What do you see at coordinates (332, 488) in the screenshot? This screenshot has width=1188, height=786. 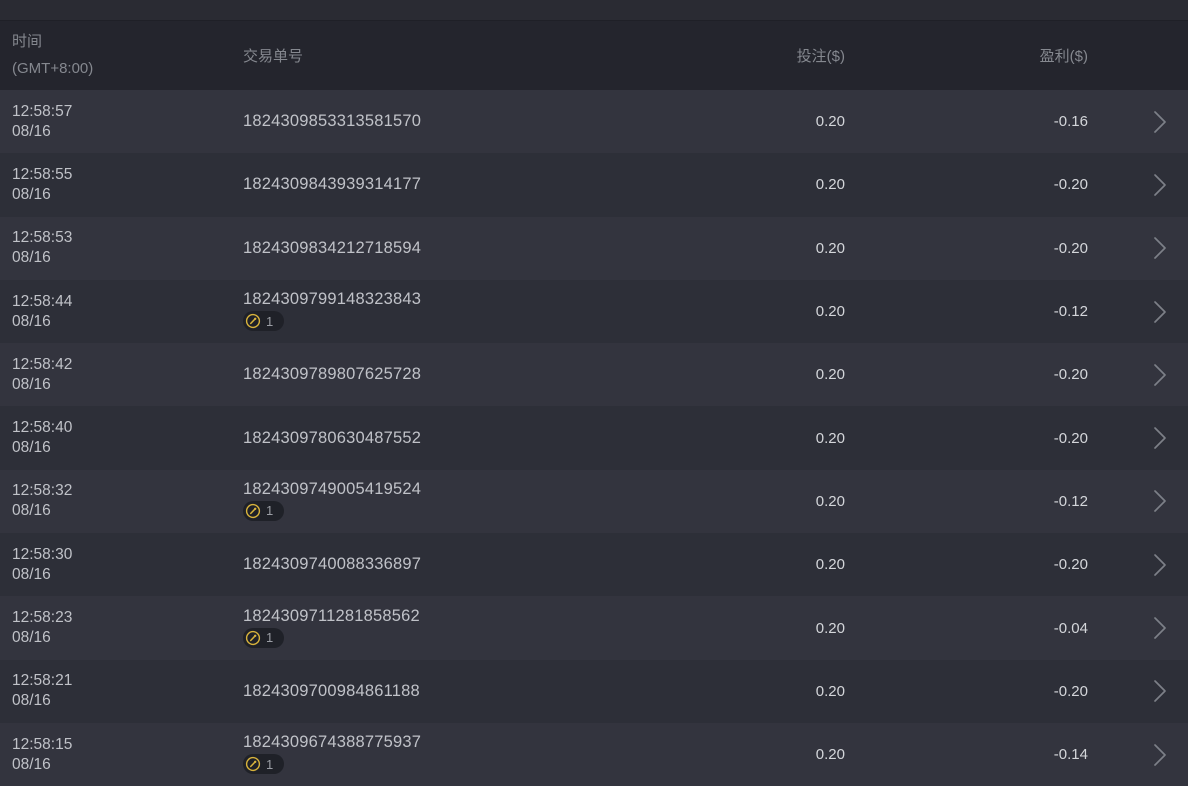 I see `trade-order-id: 1824309749005419524` at bounding box center [332, 488].